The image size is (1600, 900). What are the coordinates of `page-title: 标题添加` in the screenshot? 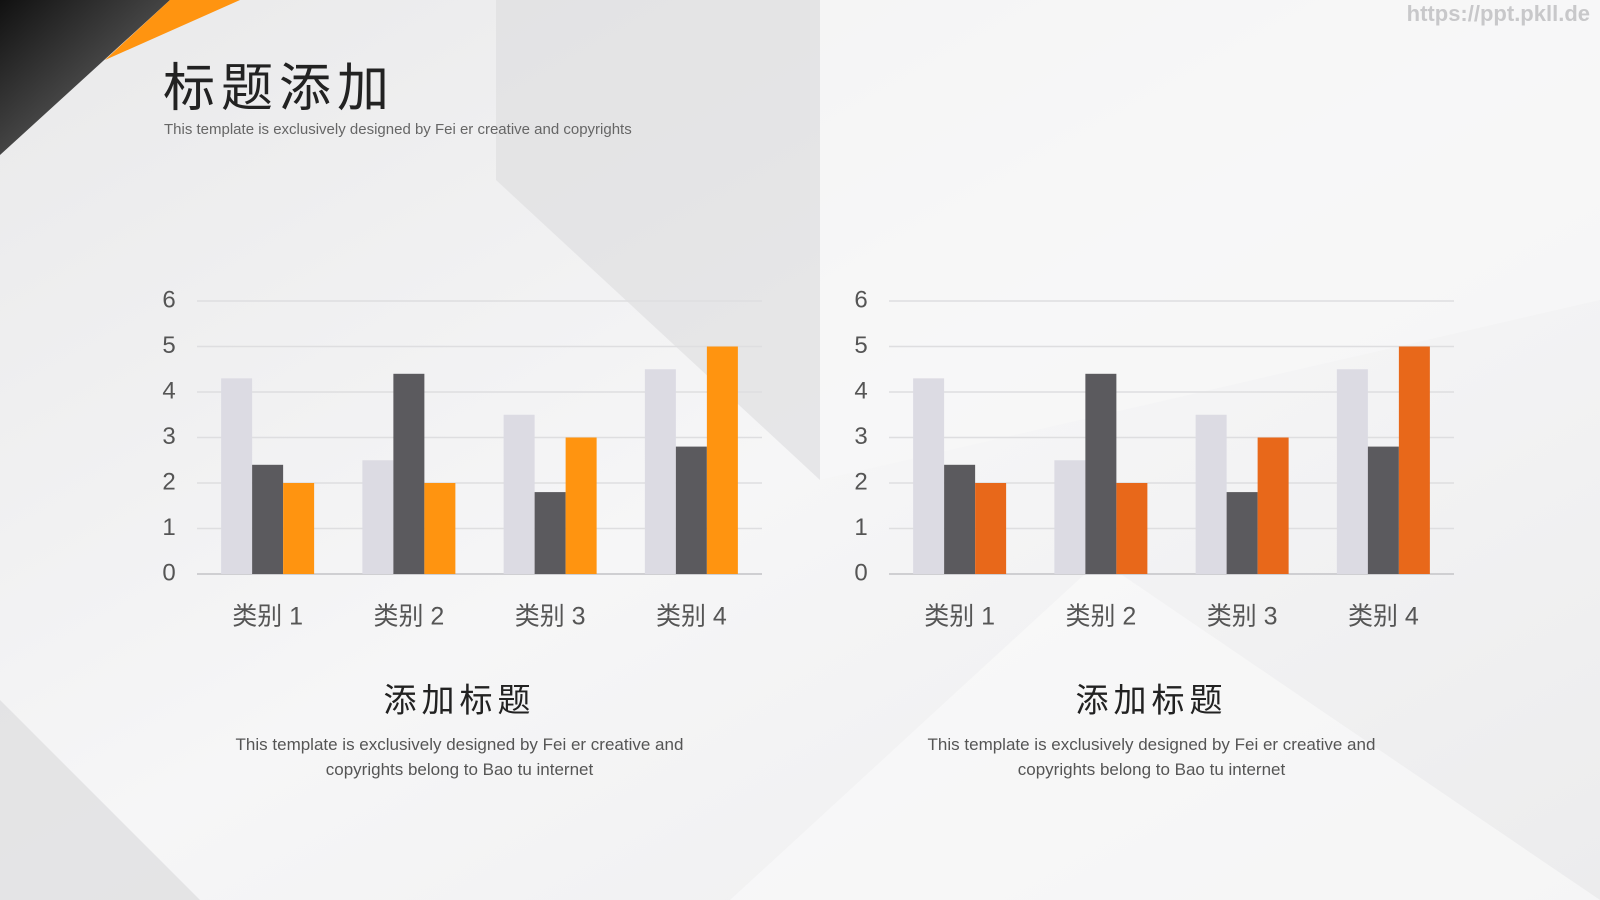 It's located at (279, 89).